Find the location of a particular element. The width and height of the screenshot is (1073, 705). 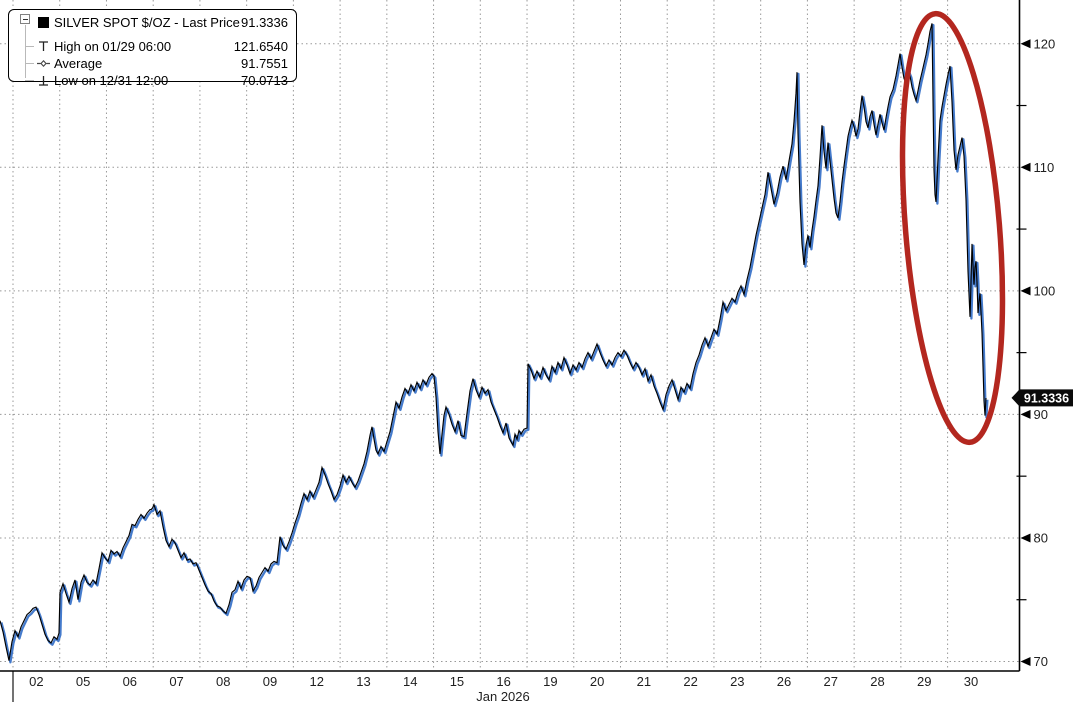

x-tick-label: 26 is located at coordinates (784, 681).